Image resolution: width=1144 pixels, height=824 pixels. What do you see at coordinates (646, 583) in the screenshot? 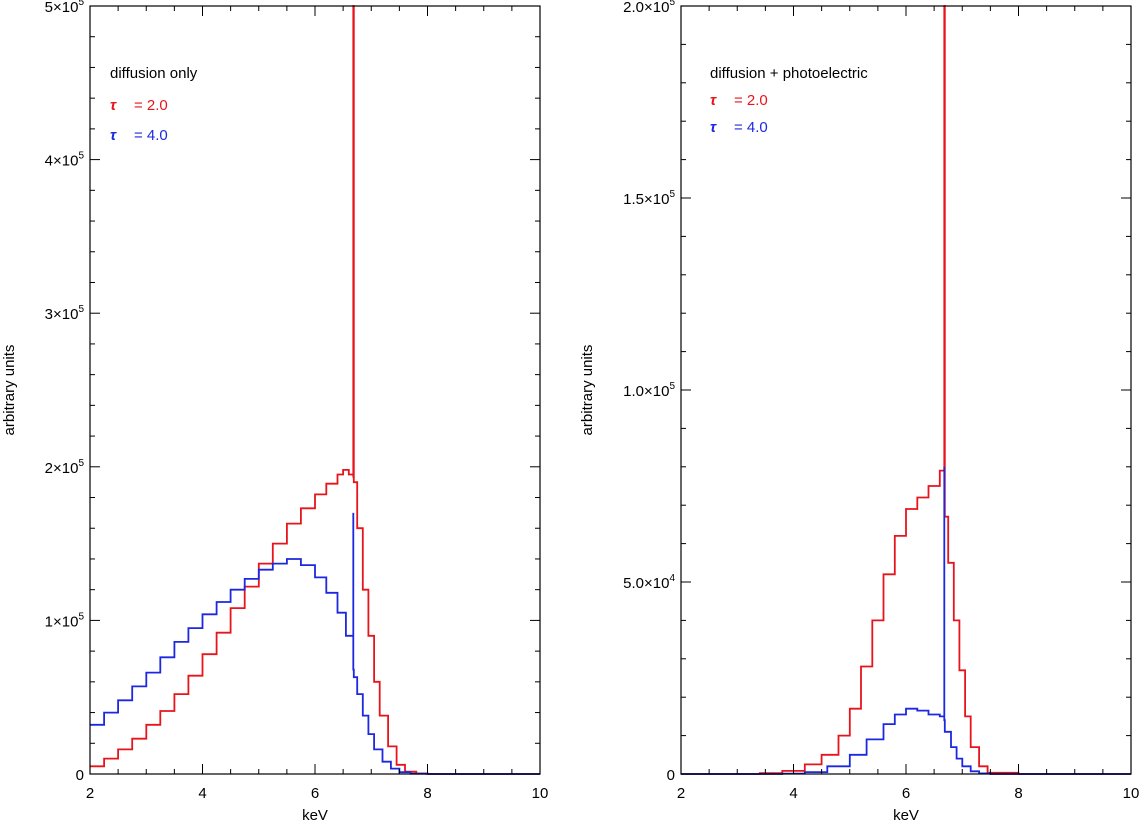
I see `y-tick-mantissa: 5.0×10` at bounding box center [646, 583].